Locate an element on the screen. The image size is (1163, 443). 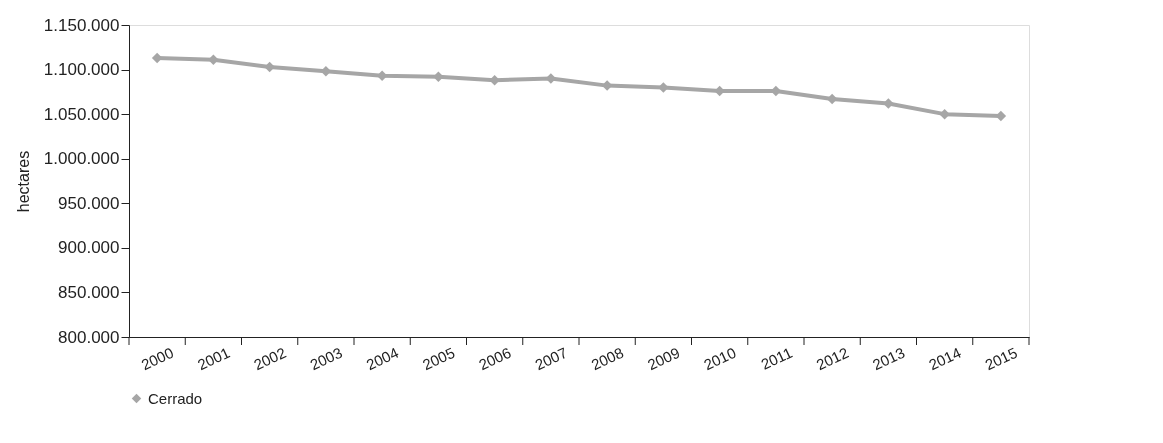
x-tick-label: 2001 is located at coordinates (213, 358).